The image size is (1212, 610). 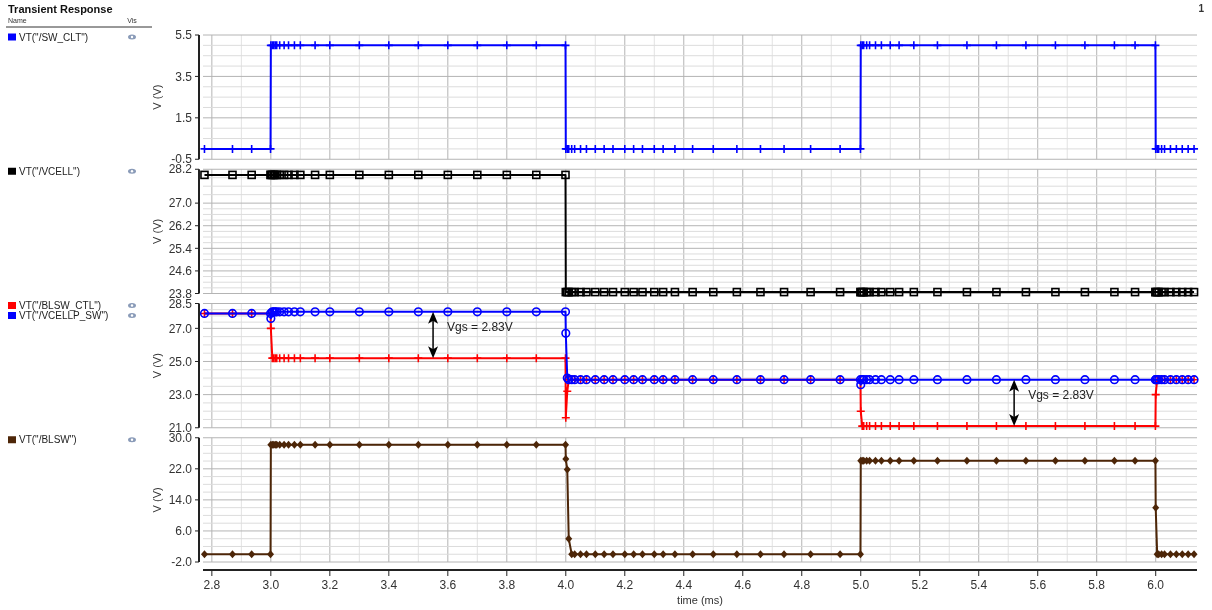 What do you see at coordinates (54, 37) in the screenshot?
I see `legend-label: VT("/SW_CLT")` at bounding box center [54, 37].